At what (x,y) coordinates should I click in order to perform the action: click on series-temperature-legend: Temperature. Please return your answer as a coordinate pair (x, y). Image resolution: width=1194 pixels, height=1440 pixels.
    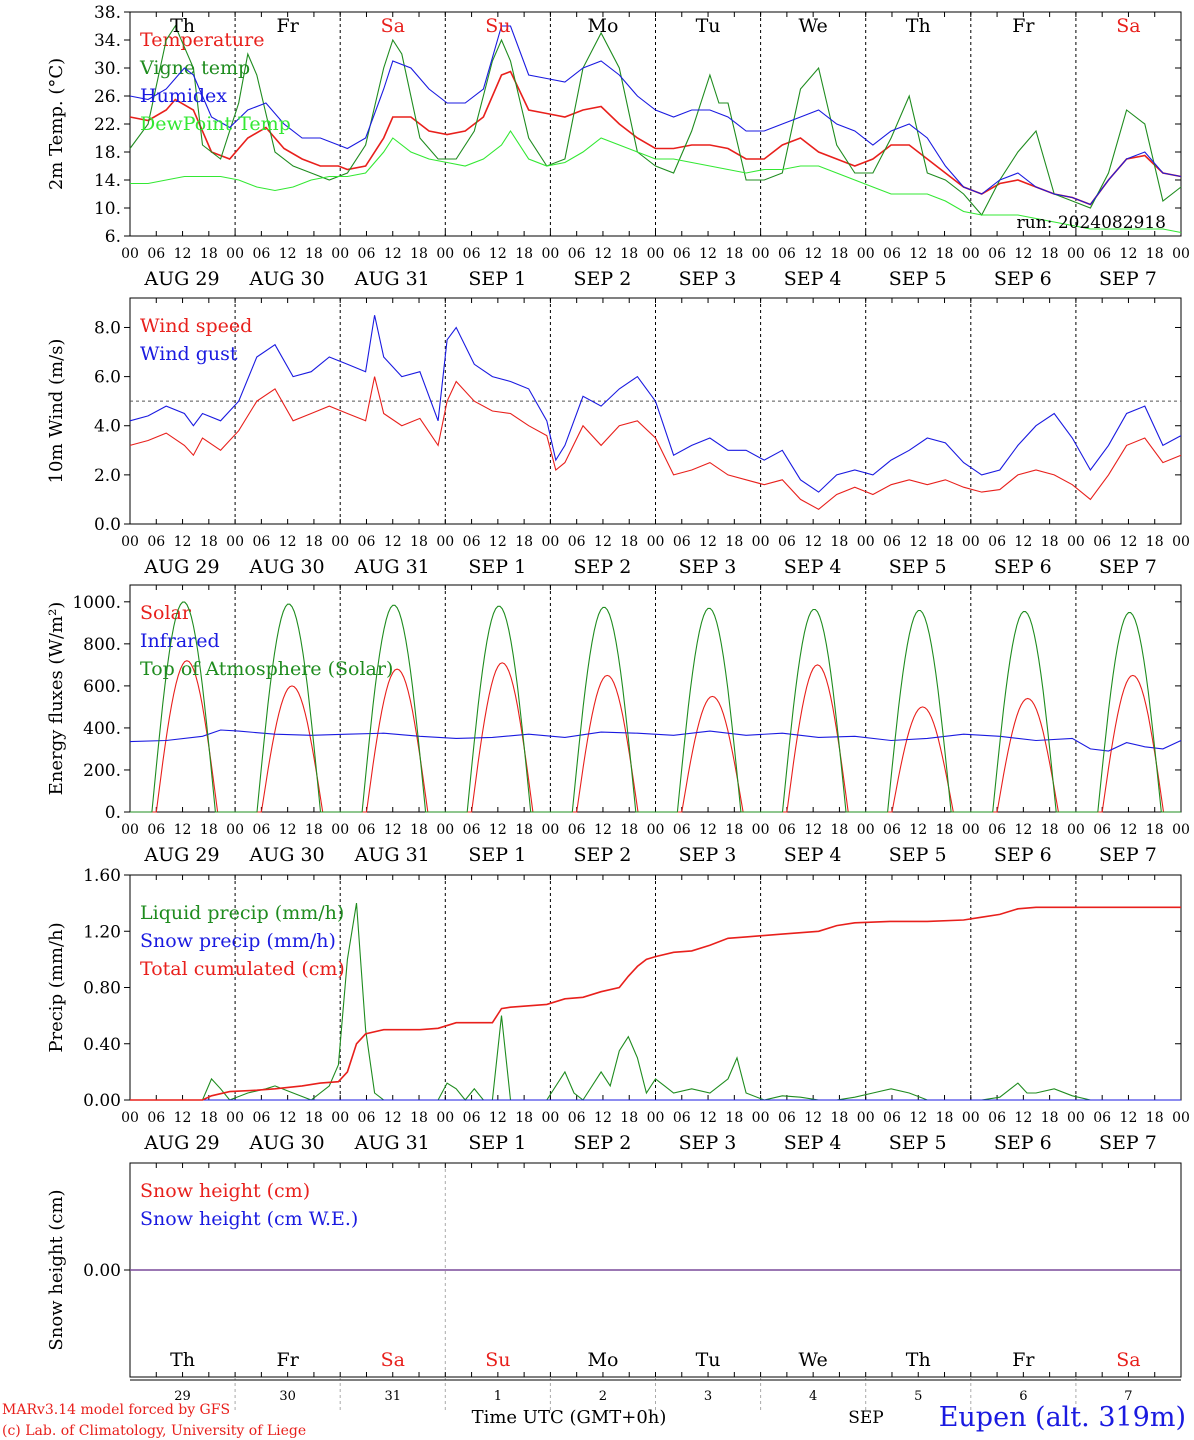
    Looking at the image, I should click on (202, 40).